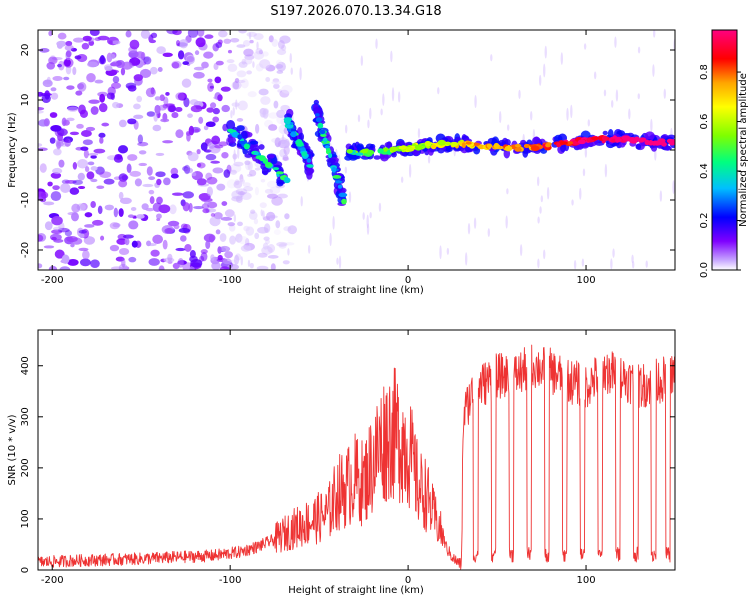 The image size is (750, 600). I want to click on snr-y-tick-label: 200, so click(25, 467).